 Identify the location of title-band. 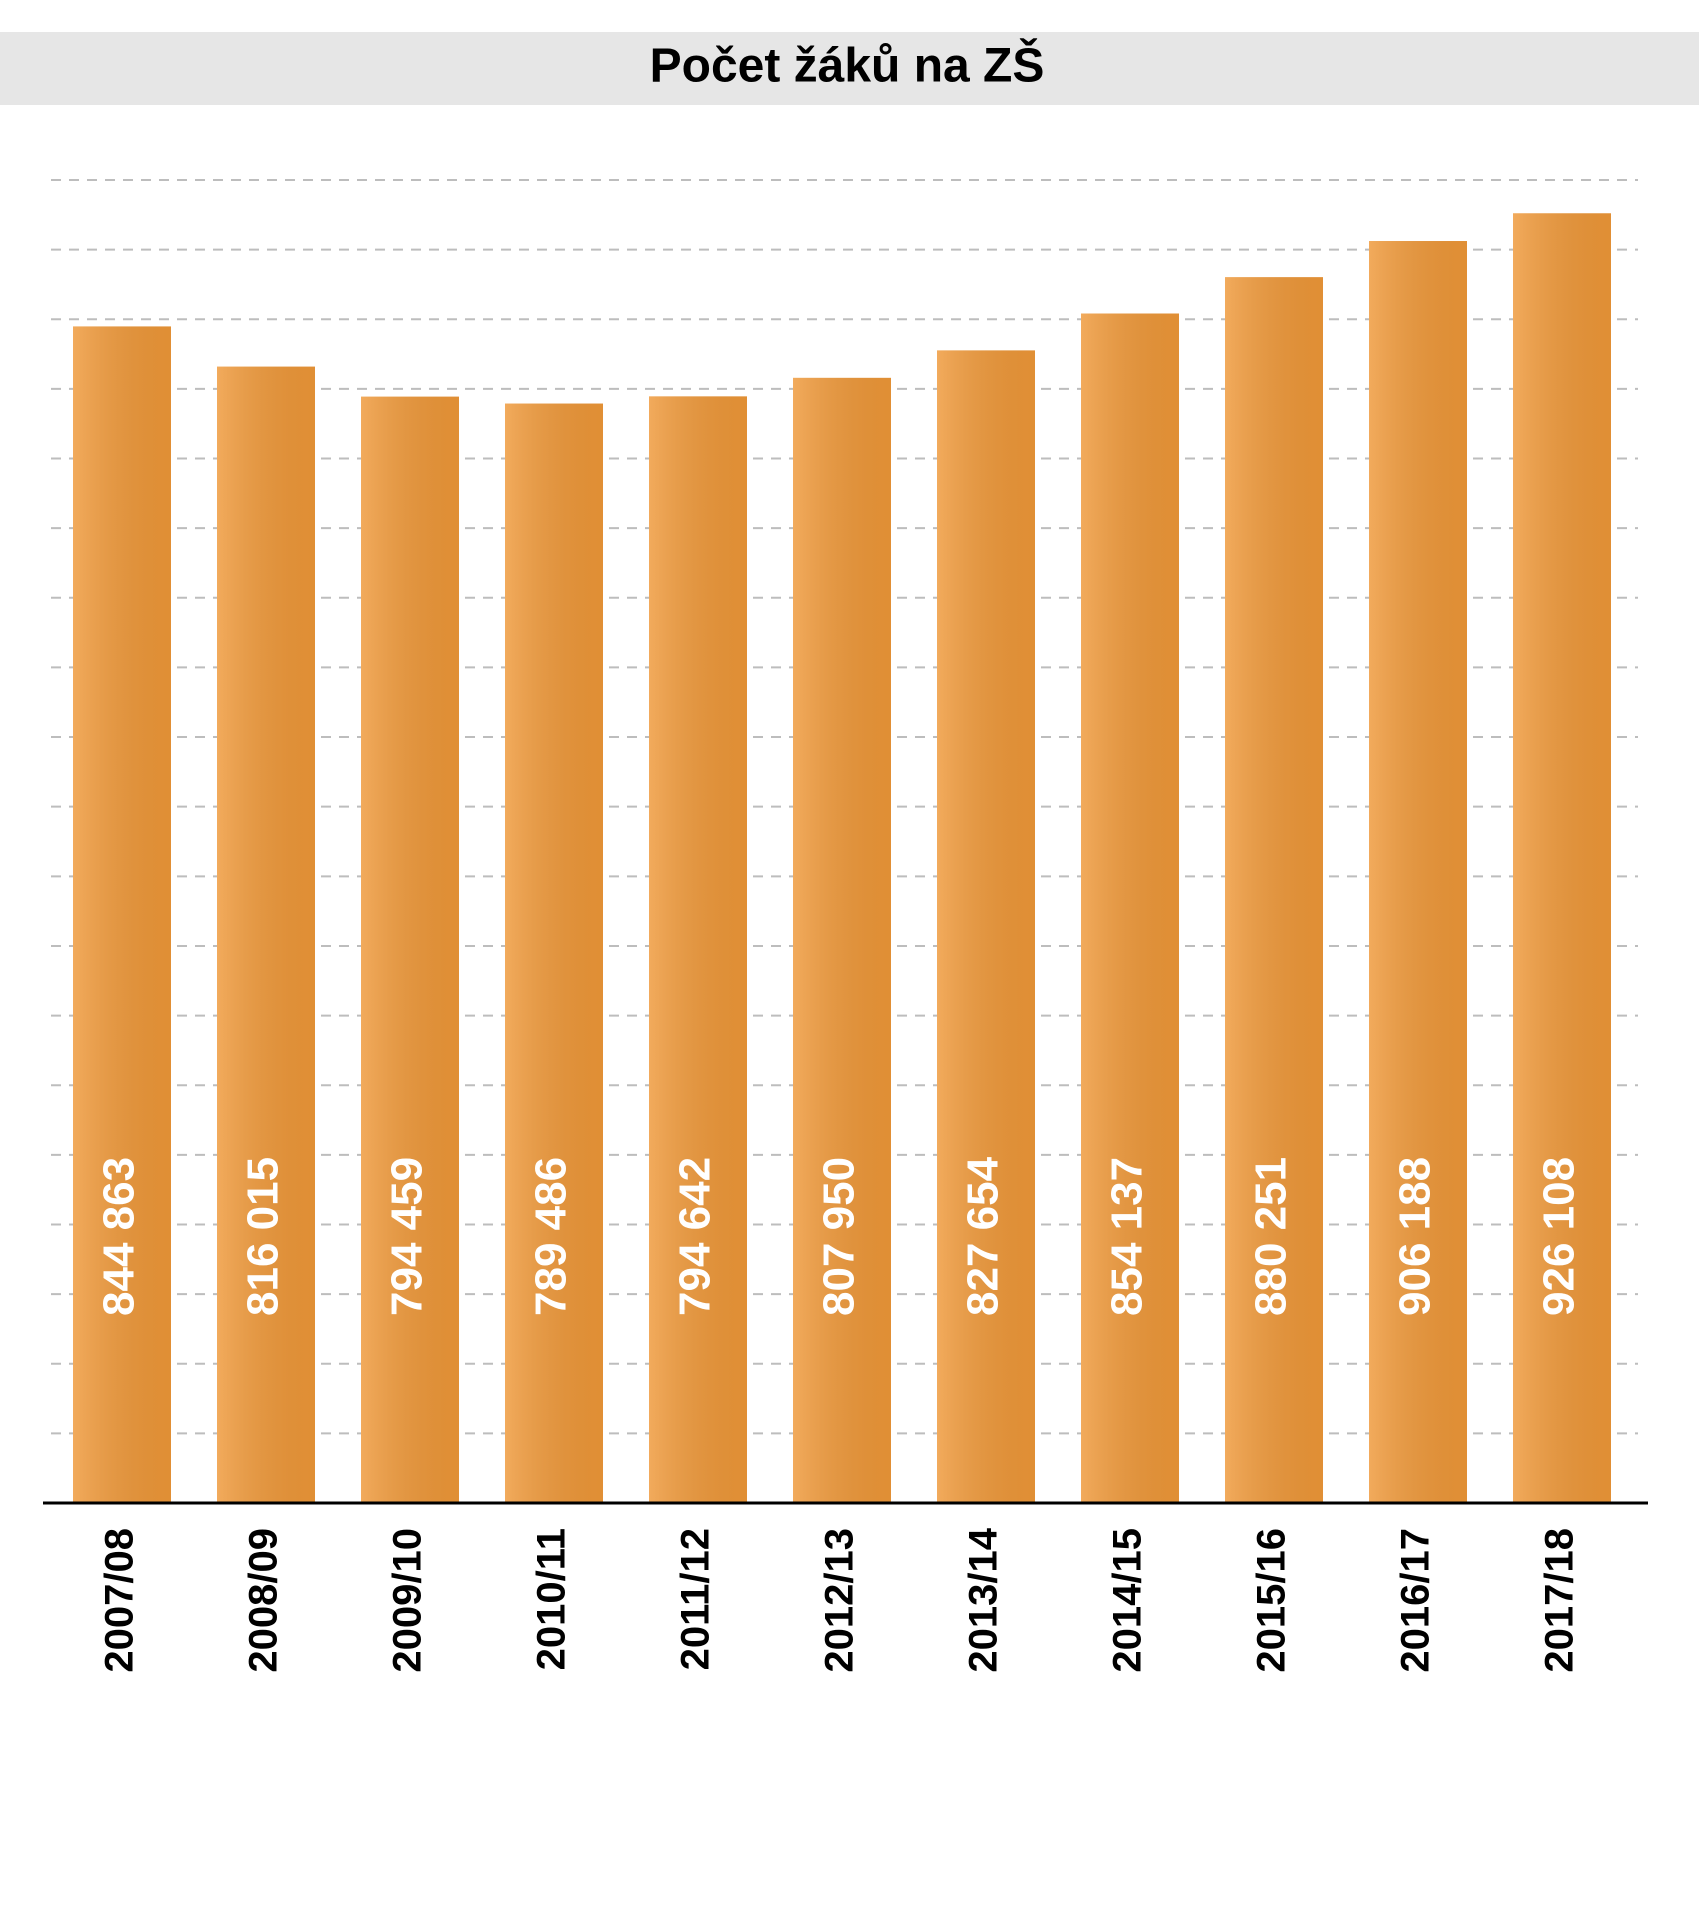
(849, 68).